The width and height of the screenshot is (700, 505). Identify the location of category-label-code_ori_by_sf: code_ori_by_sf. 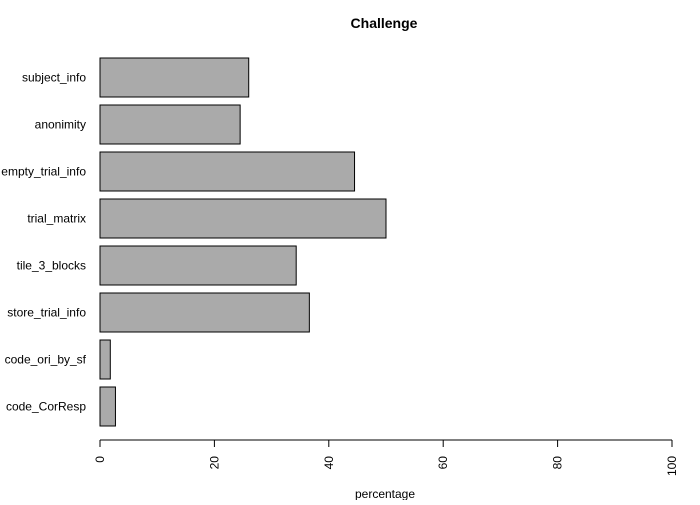
(46, 360).